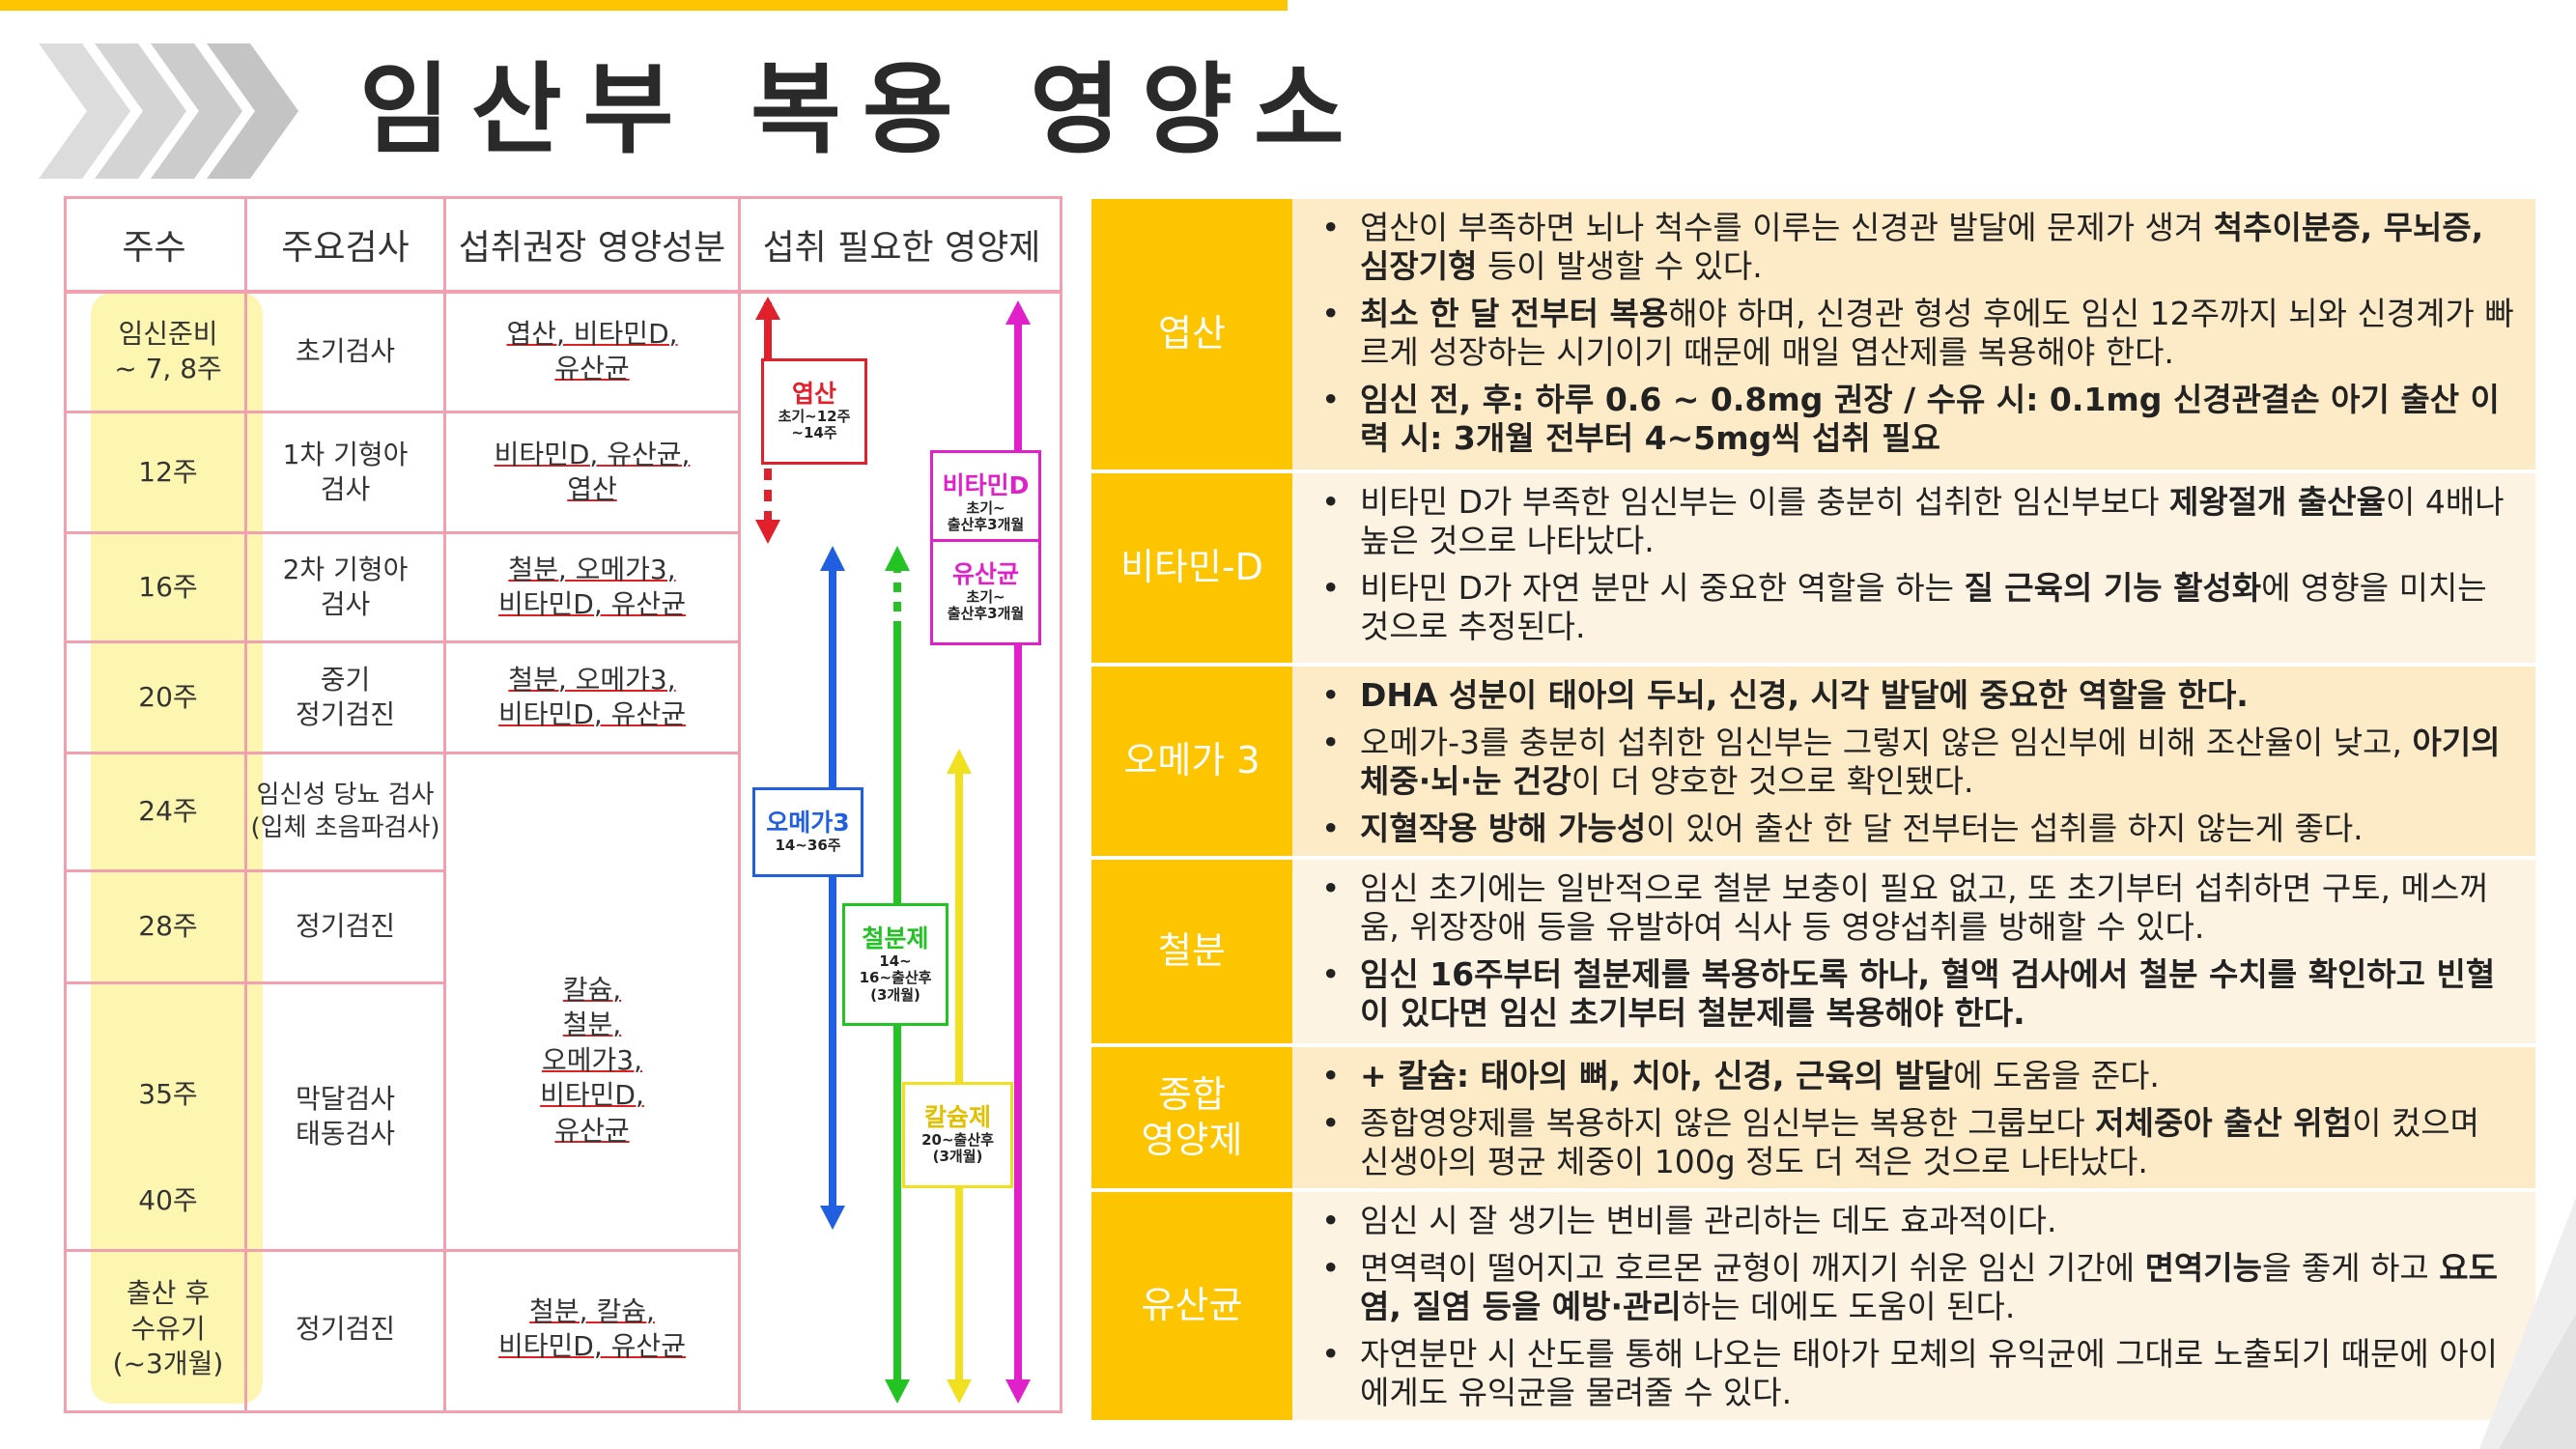  I want to click on bullet-item: • + 칼슘: 태아의 뼈, 치아, 신경, 근육의 발달에 도움을 준다., so click(1918, 1076).